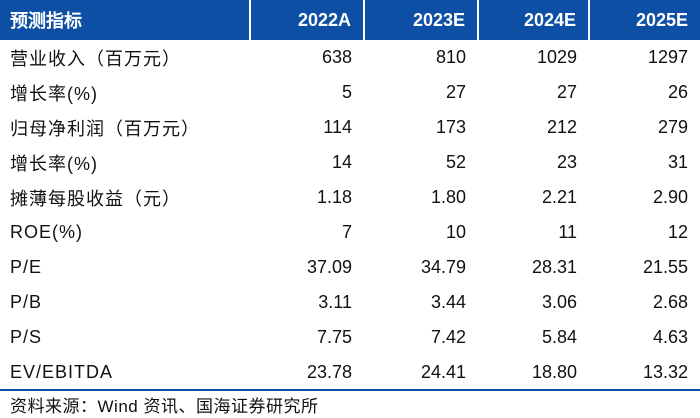 The height and width of the screenshot is (418, 700). What do you see at coordinates (26, 267) in the screenshot?
I see `row-label: P/E` at bounding box center [26, 267].